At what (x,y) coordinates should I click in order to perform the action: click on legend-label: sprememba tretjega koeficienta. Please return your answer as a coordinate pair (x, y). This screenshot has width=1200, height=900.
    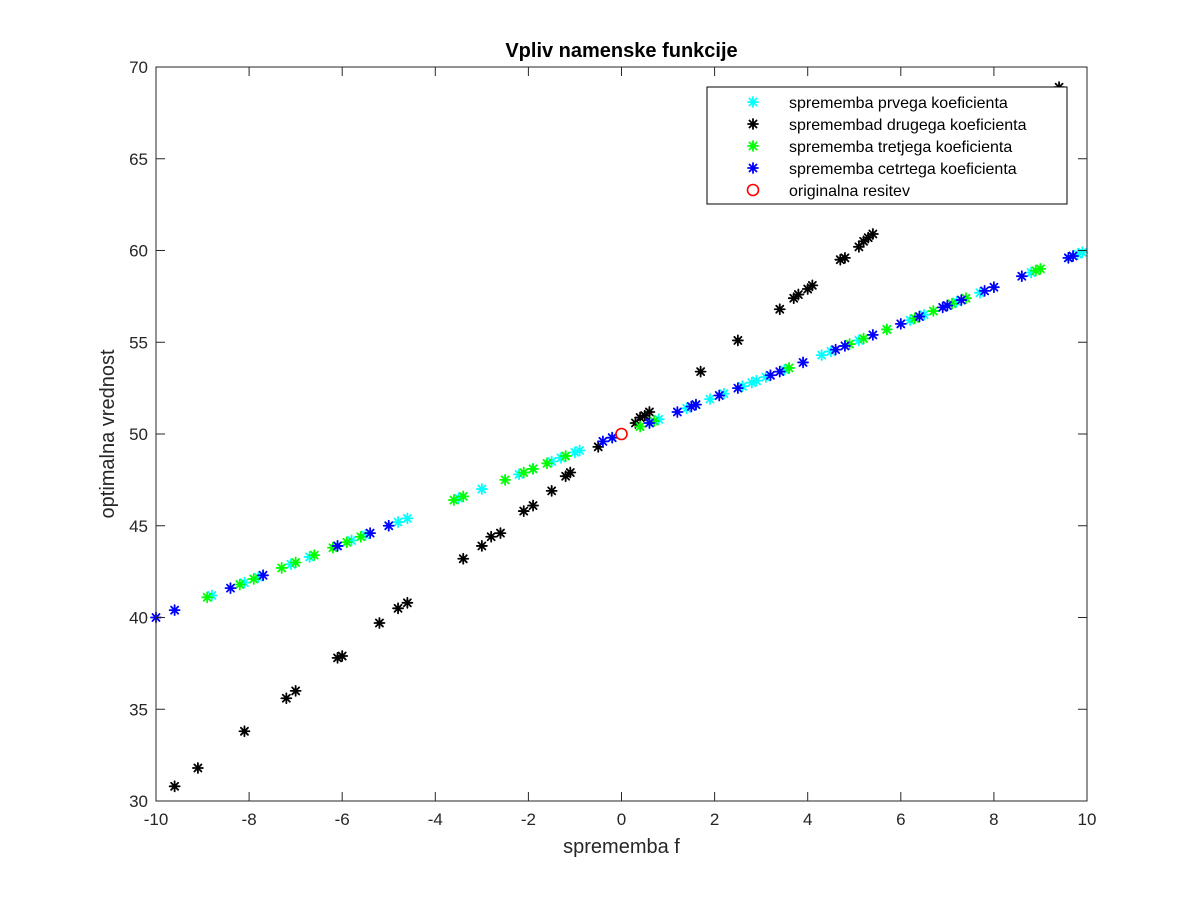
    Looking at the image, I should click on (900, 147).